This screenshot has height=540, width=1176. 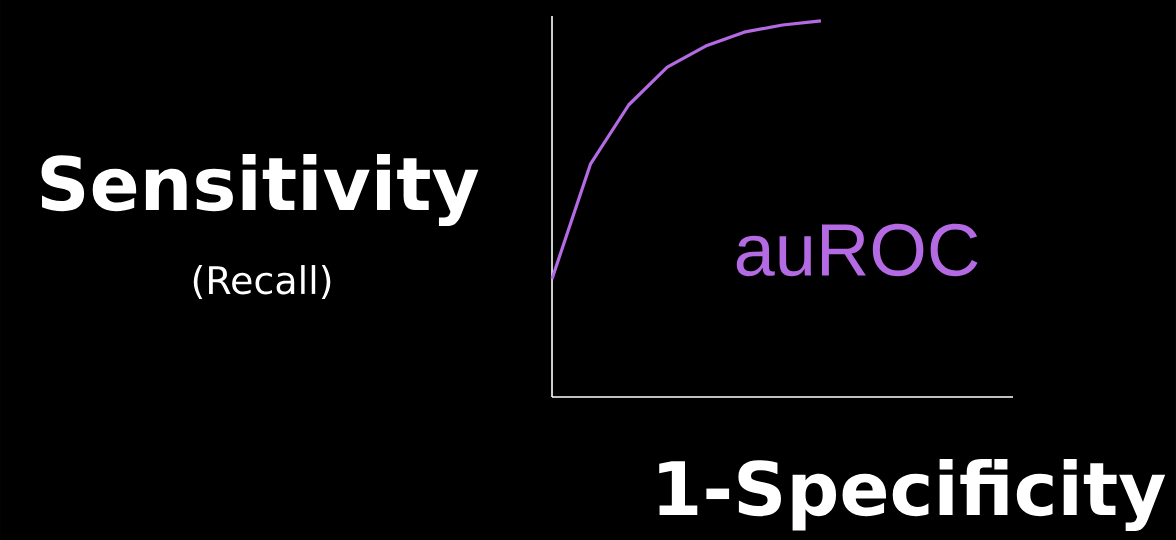 I want to click on text: (Recall), so click(x=262, y=282).